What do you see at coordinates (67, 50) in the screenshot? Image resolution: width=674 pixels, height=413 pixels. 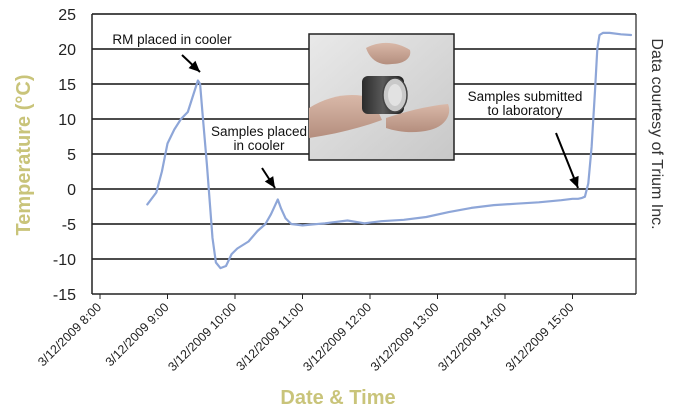 I see `y-tick-label: 20` at bounding box center [67, 50].